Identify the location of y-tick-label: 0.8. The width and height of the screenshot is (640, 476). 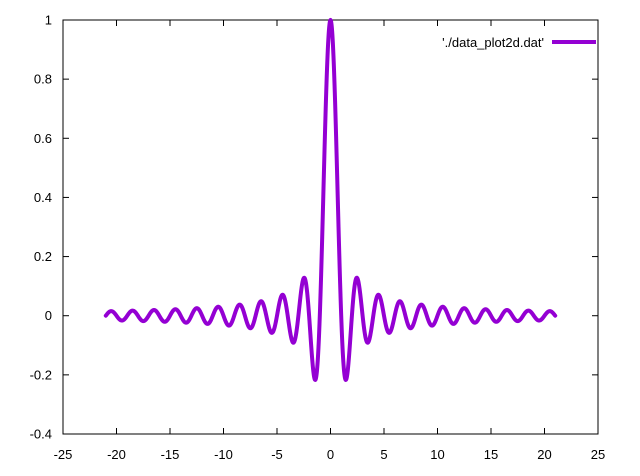
(43, 79).